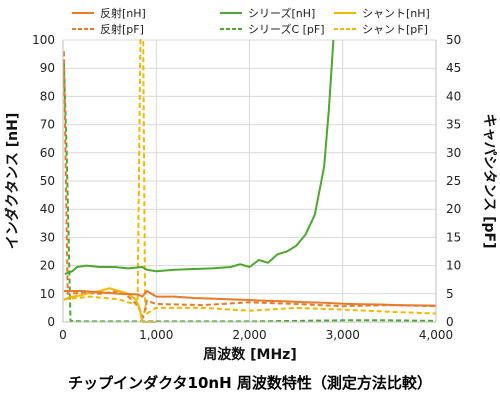 Image resolution: width=500 pixels, height=400 pixels. What do you see at coordinates (47, 153) in the screenshot?
I see `y-left-tick-label: 60` at bounding box center [47, 153].